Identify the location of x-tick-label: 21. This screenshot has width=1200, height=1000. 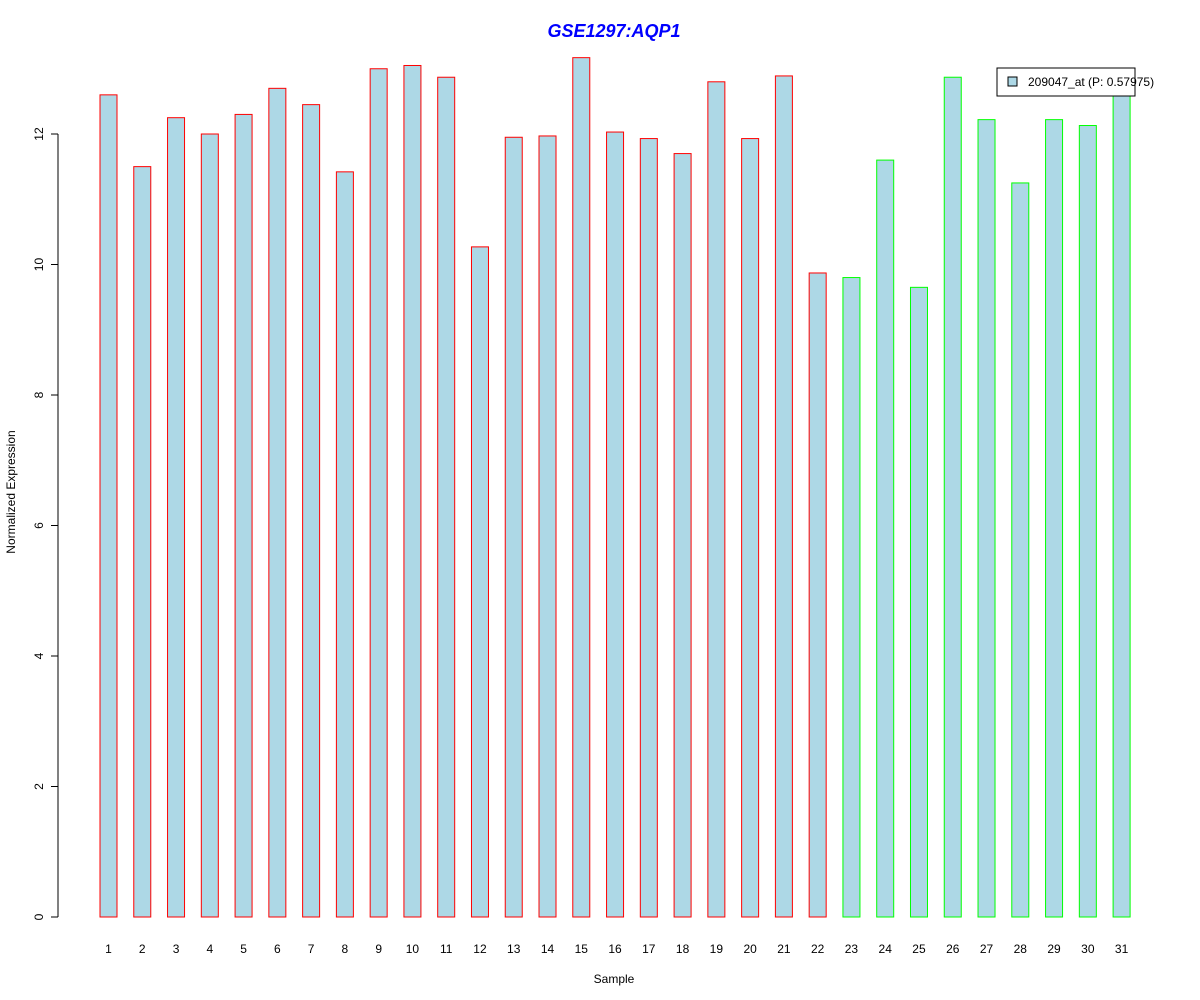
(784, 949).